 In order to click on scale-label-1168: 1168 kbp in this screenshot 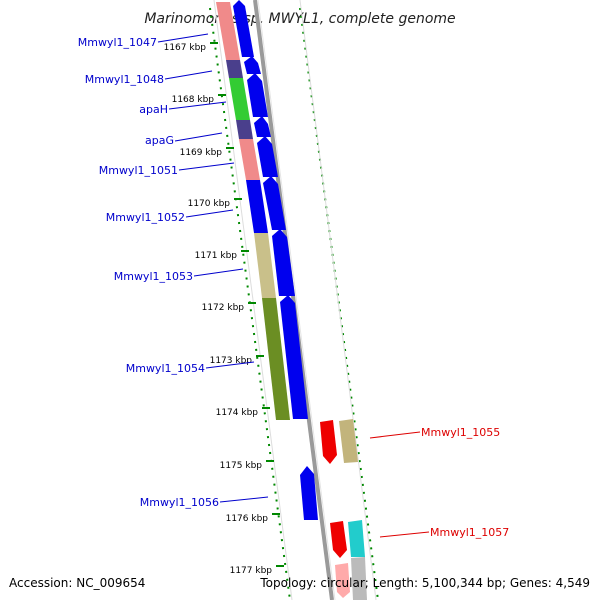, I will do `click(193, 100)`.